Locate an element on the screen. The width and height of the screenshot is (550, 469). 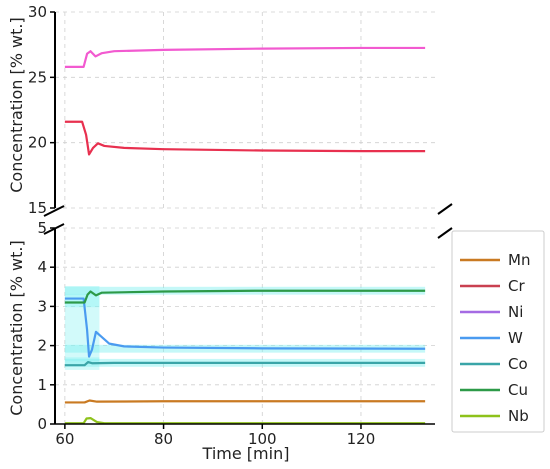
series-band-transient-Cu is located at coordinates (82, 297).